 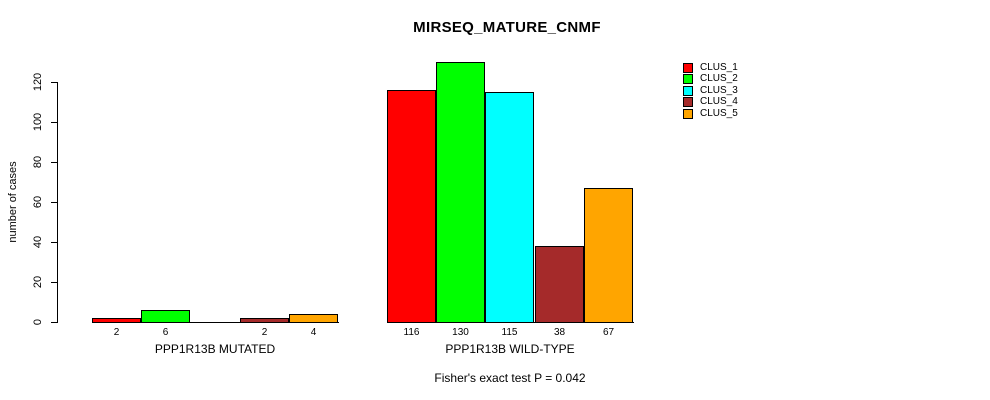 What do you see at coordinates (38, 322) in the screenshot?
I see `y-tick-label: 0` at bounding box center [38, 322].